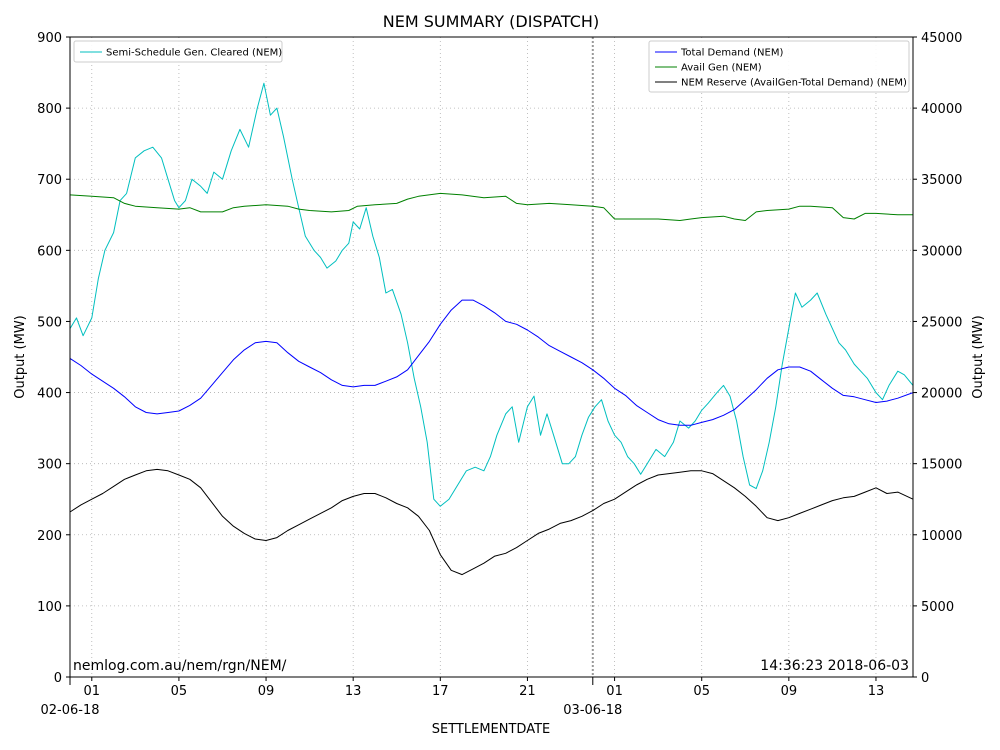 This screenshot has width=1000, height=750. What do you see at coordinates (834, 666) in the screenshot?
I see `timestamp: 14:36:23 2018-06-03` at bounding box center [834, 666].